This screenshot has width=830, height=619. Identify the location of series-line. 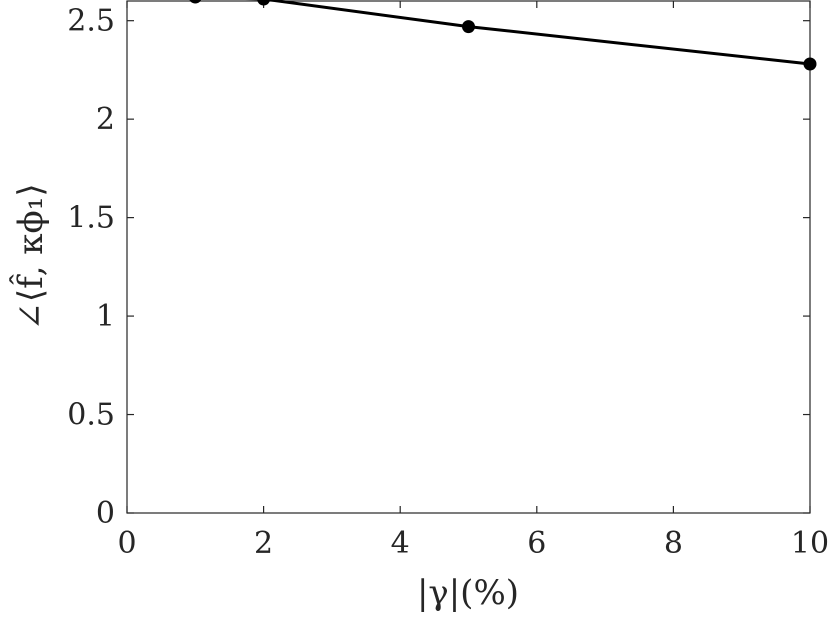
(528, 33).